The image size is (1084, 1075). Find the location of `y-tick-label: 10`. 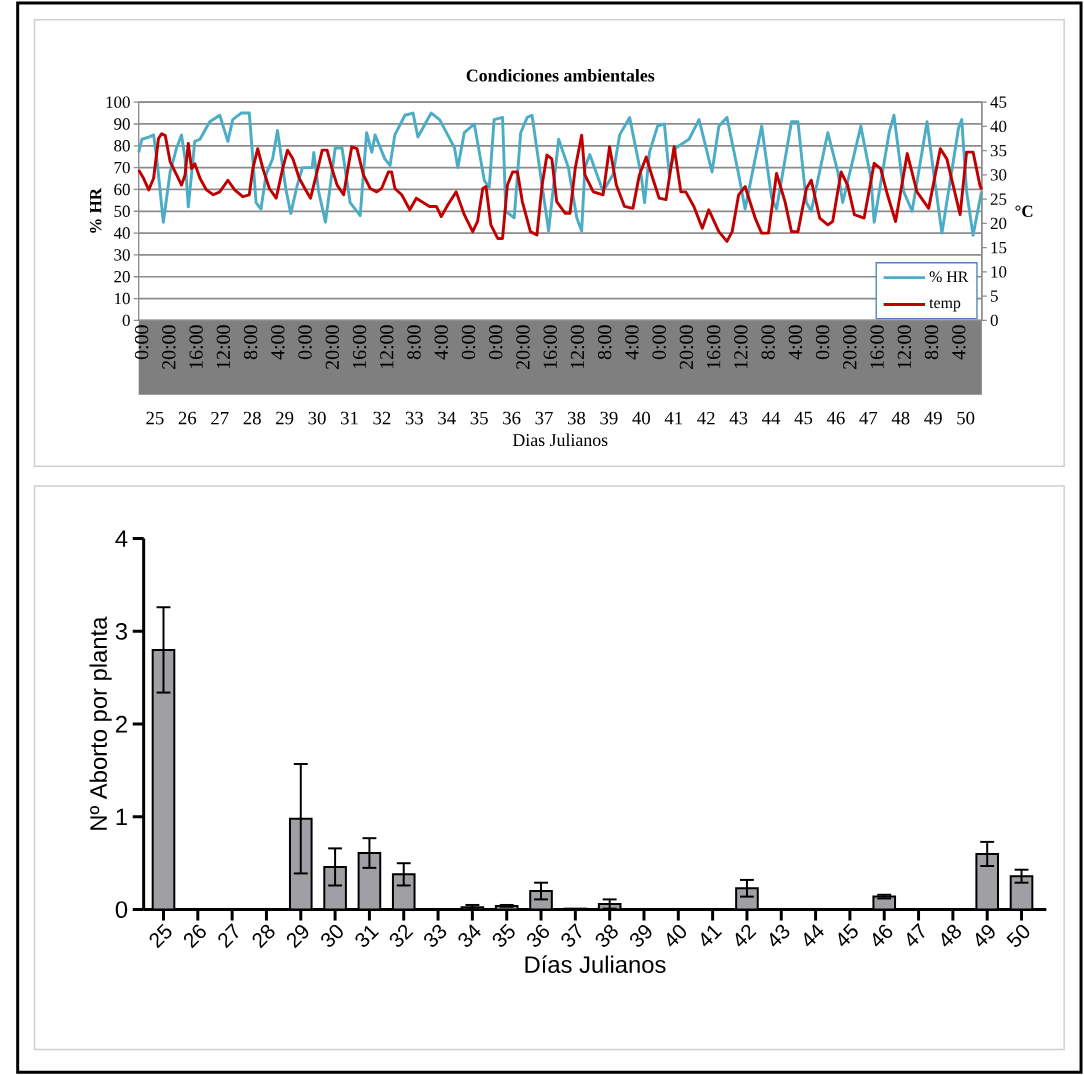

y-tick-label: 10 is located at coordinates (122, 298).